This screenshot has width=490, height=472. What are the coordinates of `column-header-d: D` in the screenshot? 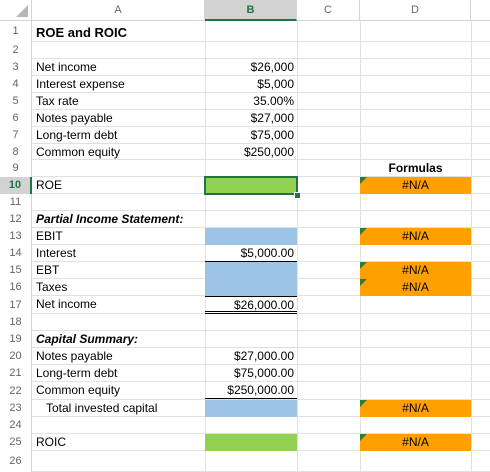 It's located at (415, 10).